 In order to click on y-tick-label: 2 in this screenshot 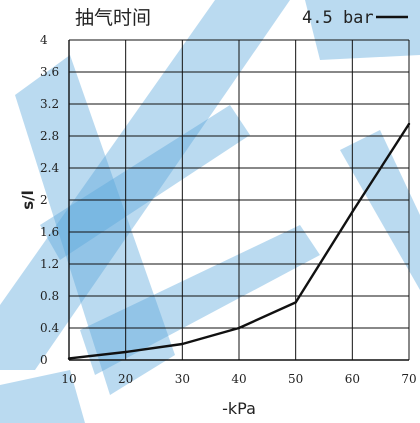, I will do `click(44, 200)`.